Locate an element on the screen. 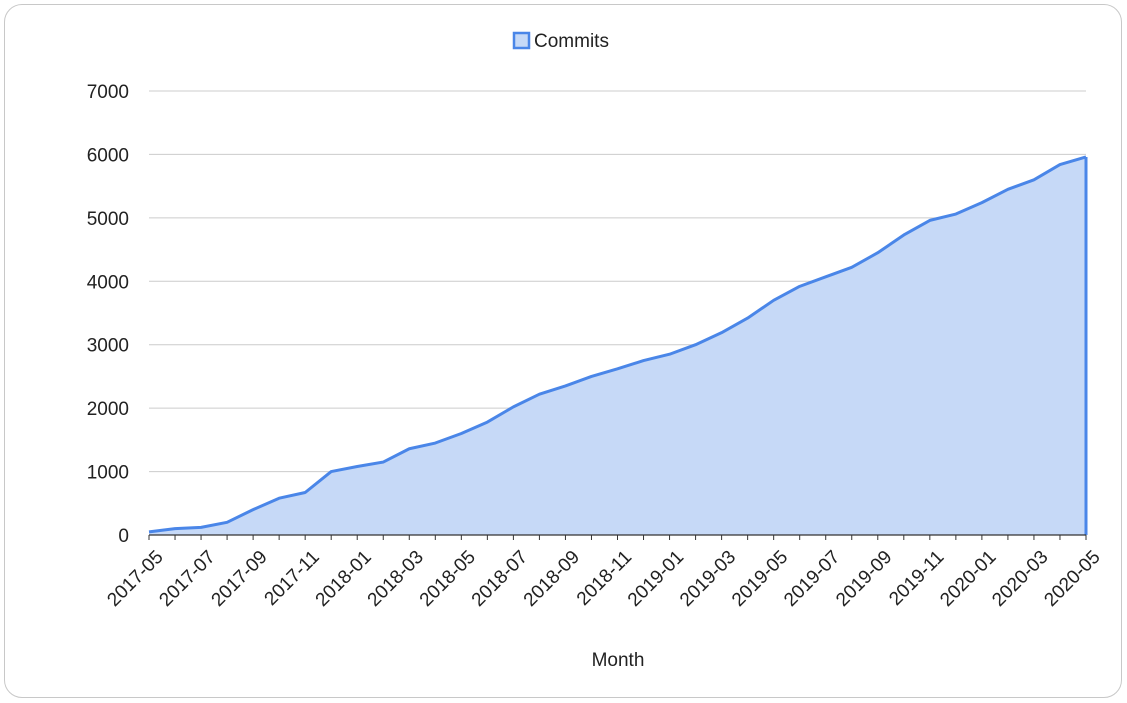 This screenshot has height=703, width=1127. x-tick-label: 2019-09 is located at coordinates (864, 579).